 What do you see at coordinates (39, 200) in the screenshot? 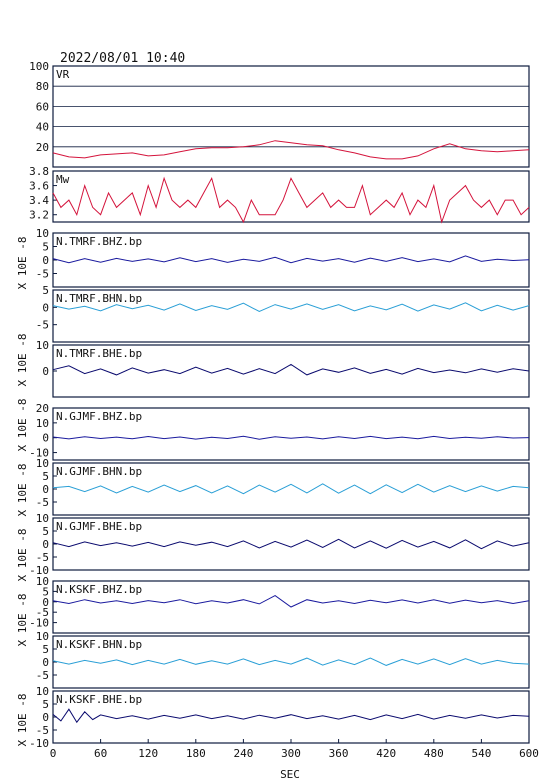
I see `y-tick-label: 3.4` at bounding box center [39, 200].